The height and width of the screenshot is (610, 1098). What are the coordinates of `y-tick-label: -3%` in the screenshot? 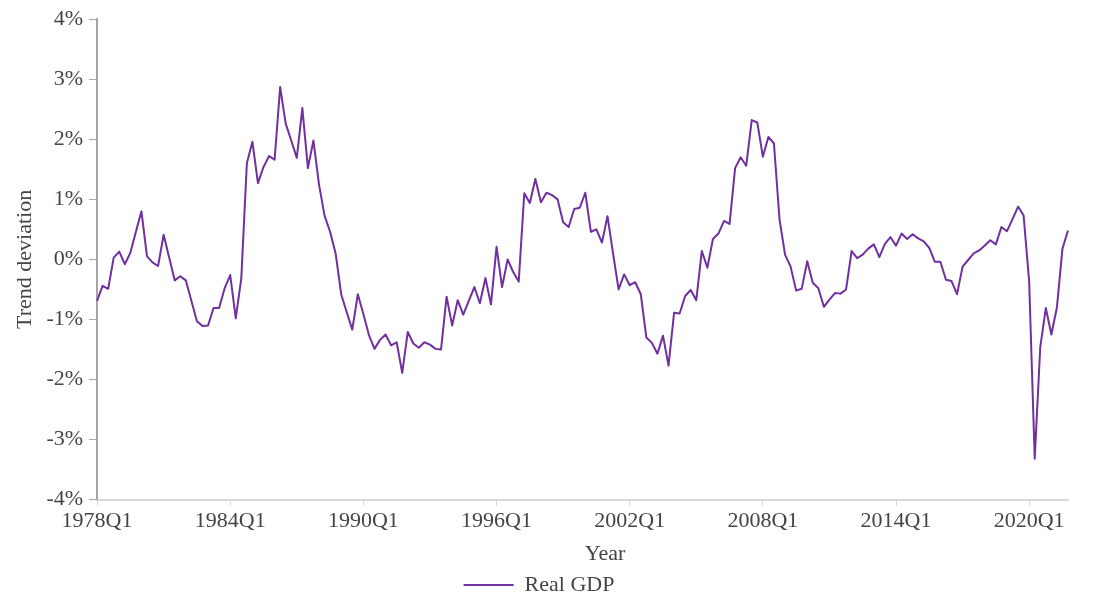 It's located at (65, 438).